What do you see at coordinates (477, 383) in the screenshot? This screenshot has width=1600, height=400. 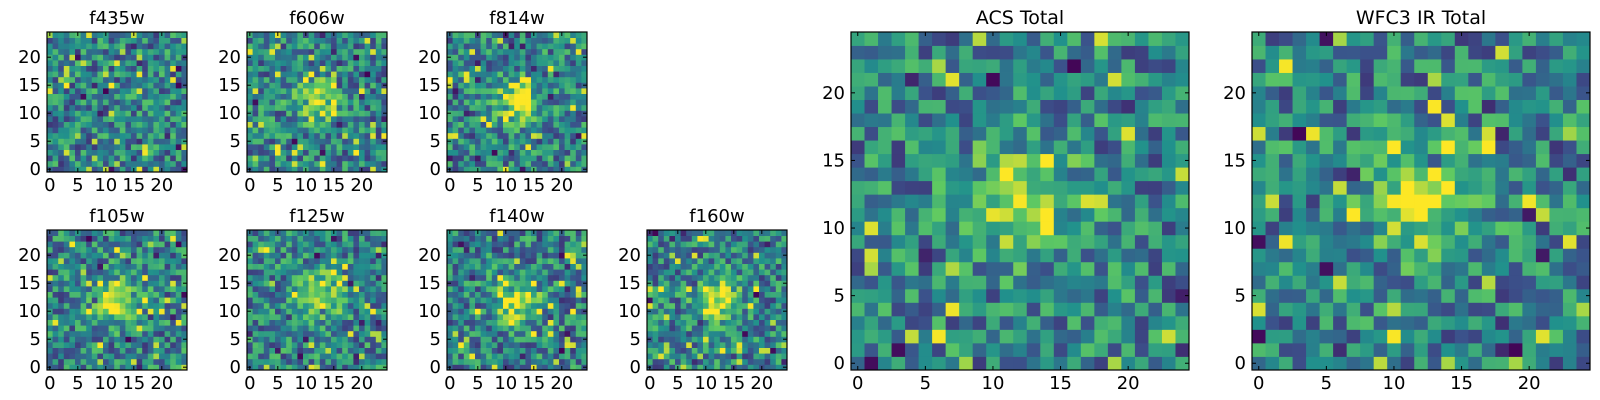 I see `x-tick-label: 5` at bounding box center [477, 383].